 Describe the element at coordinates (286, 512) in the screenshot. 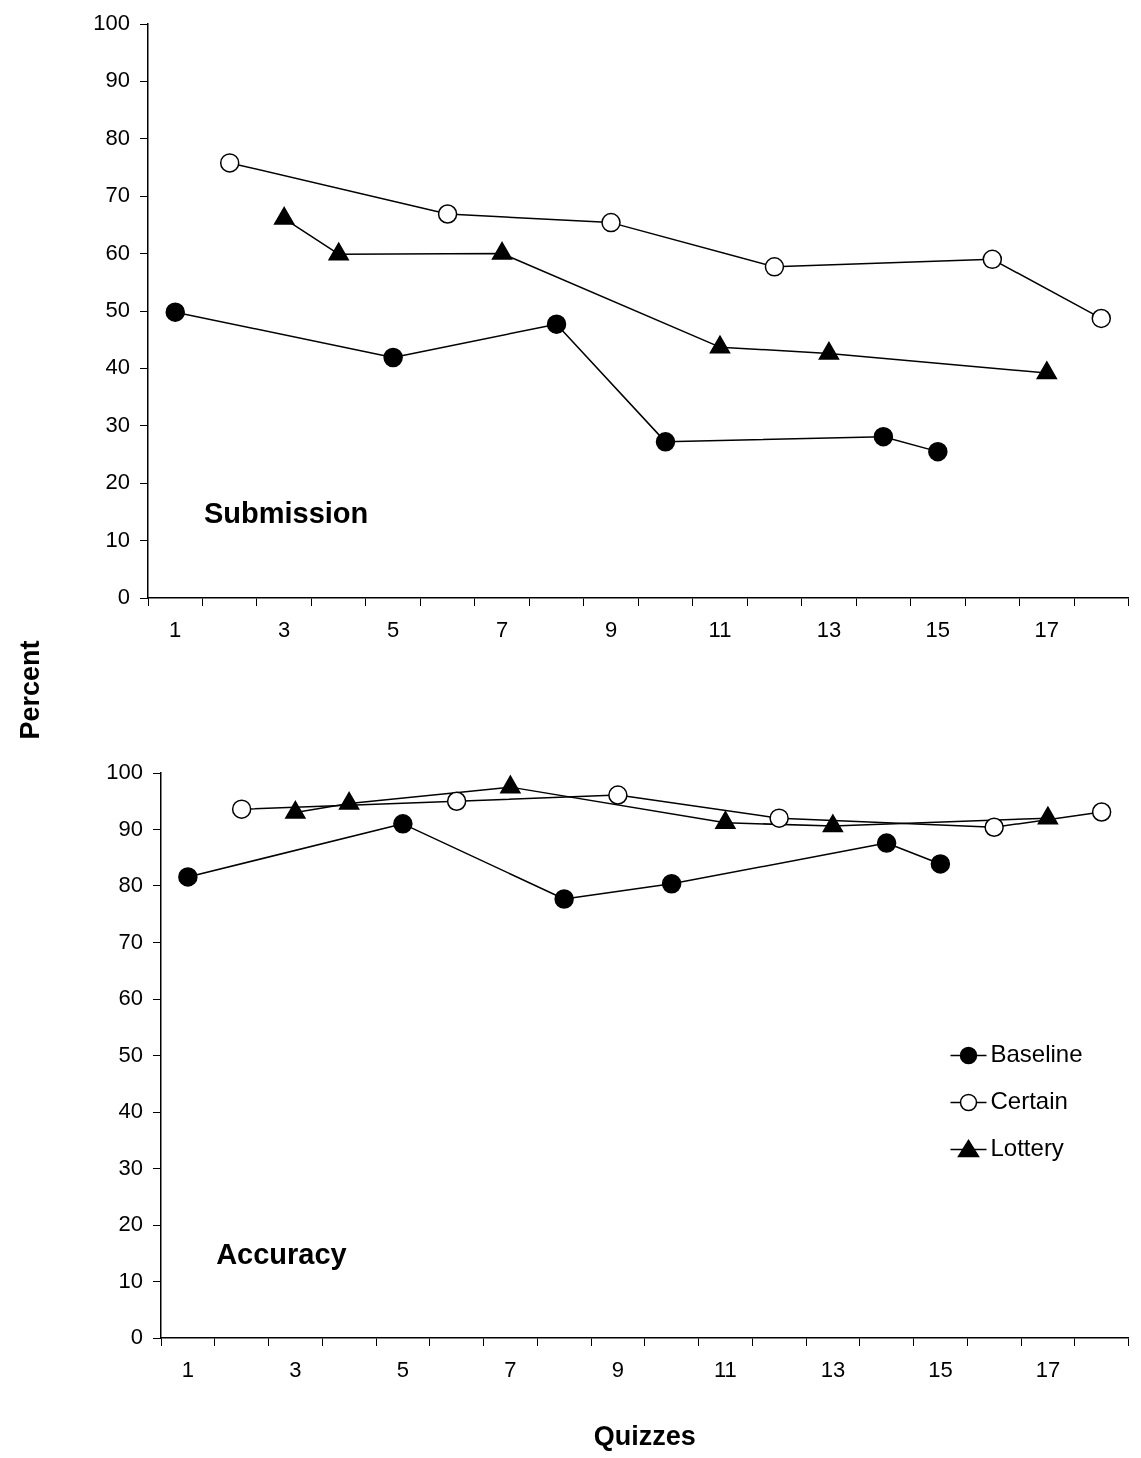

I see `annotation: Submission` at that location.